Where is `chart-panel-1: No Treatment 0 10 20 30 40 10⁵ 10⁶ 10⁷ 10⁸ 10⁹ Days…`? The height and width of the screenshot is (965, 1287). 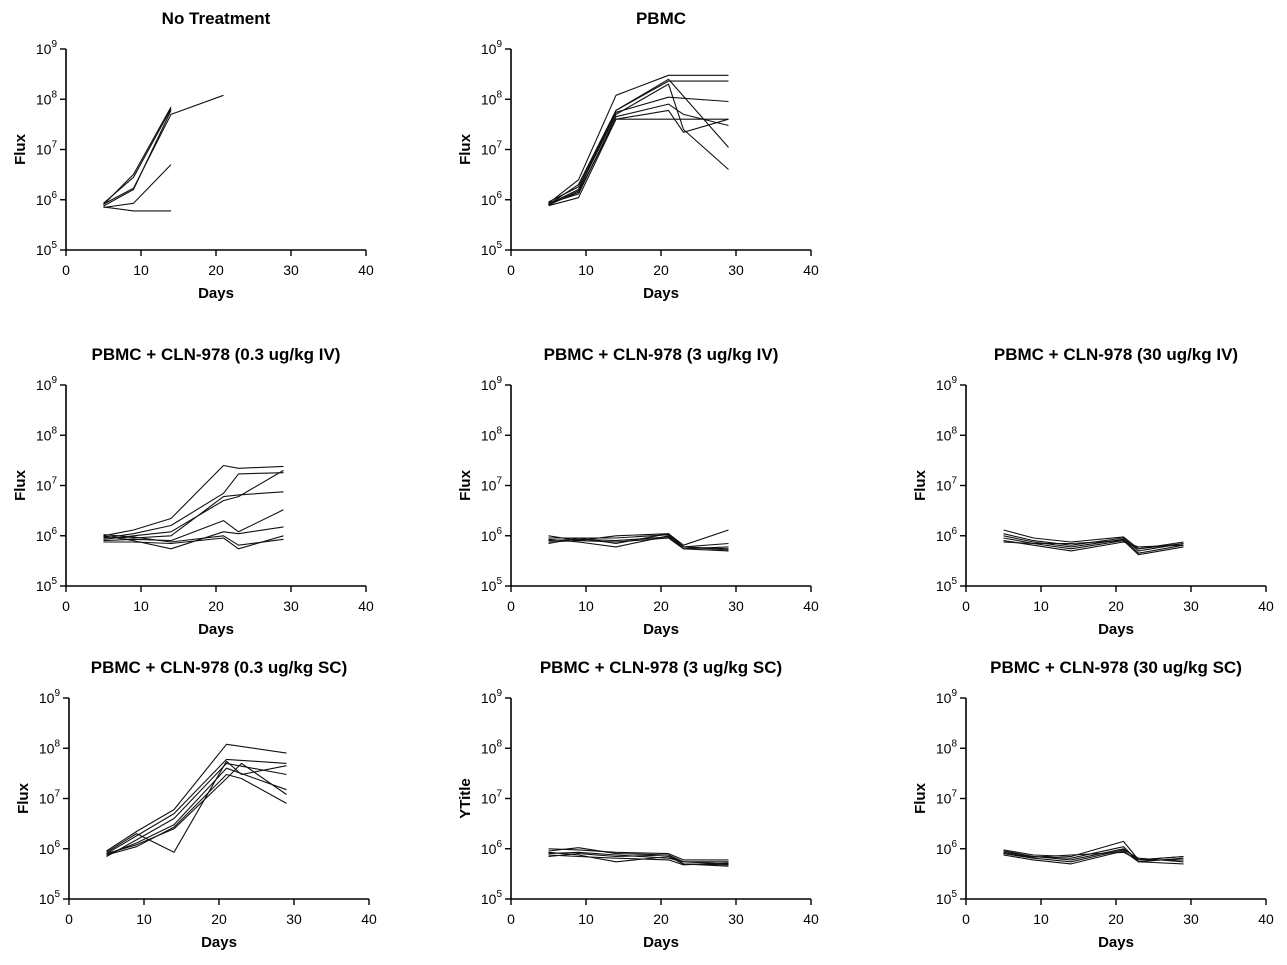
chart-panel-1: No Treatment 0 10 20 30 40 10⁵ 10⁶ 10⁷ 10⁸ 10⁹ Days… is located at coordinates (193, 155).